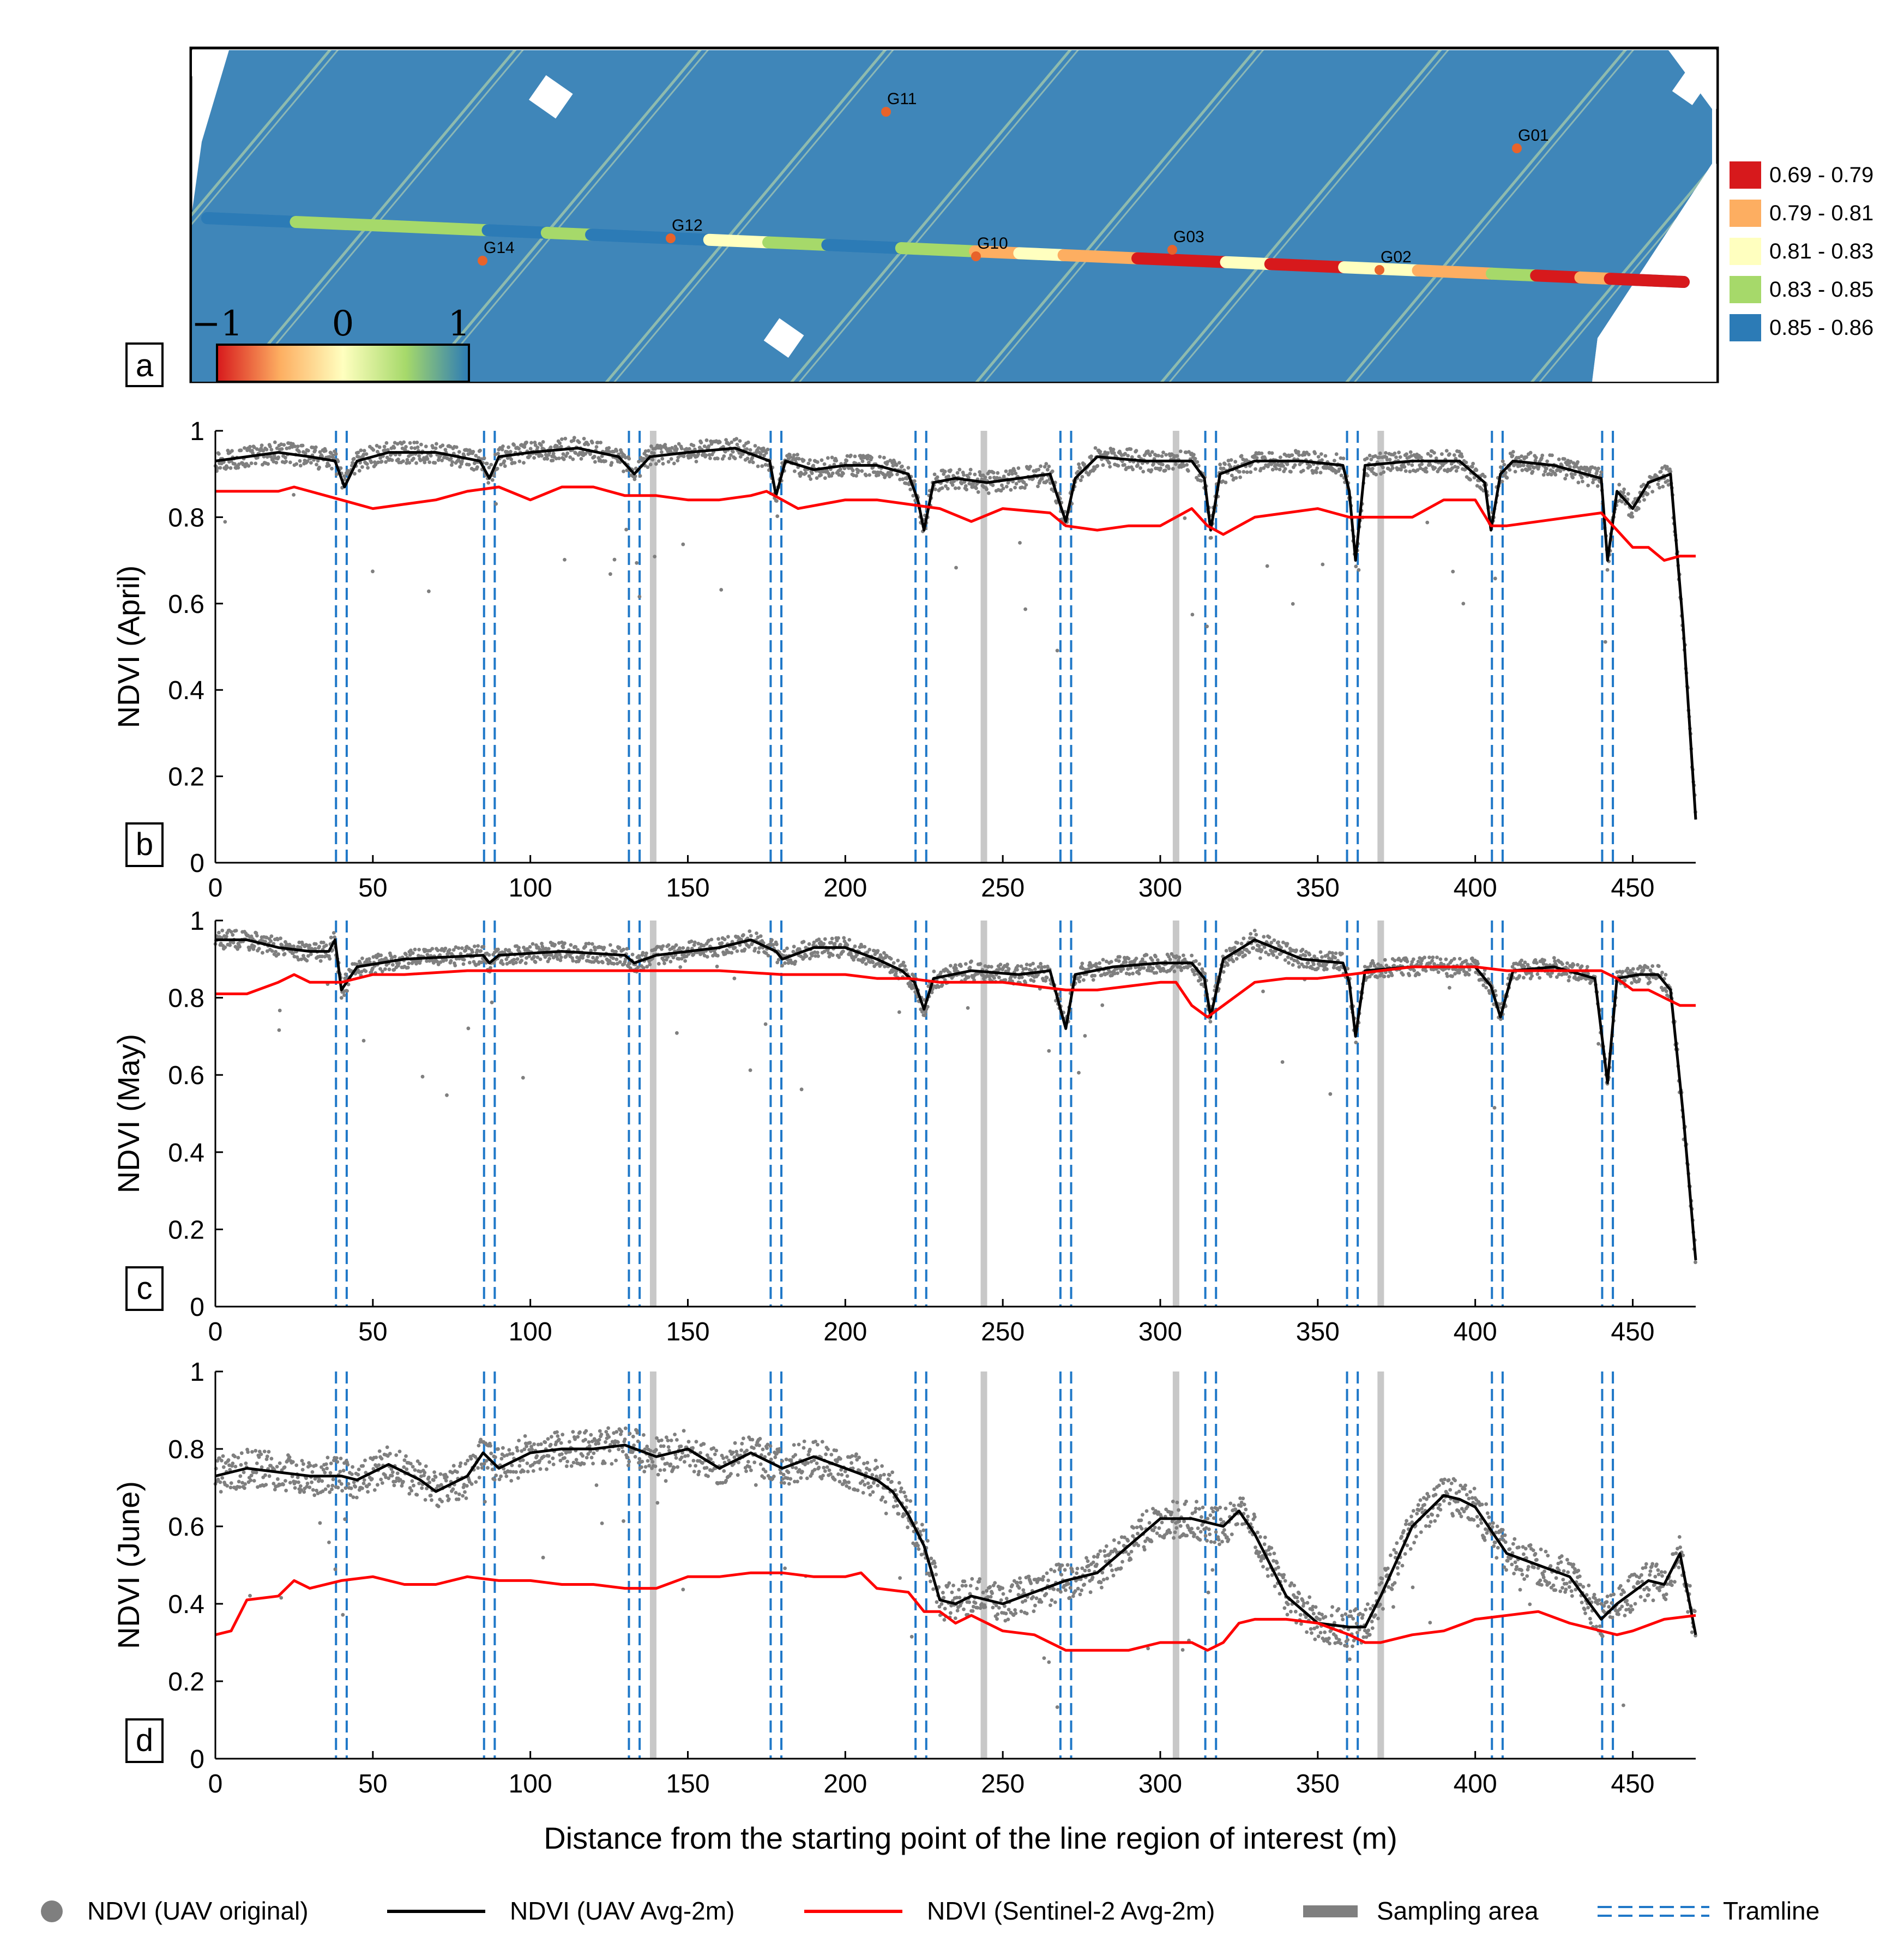  What do you see at coordinates (1745, 251) in the screenshot?
I see `class-swatch` at bounding box center [1745, 251].